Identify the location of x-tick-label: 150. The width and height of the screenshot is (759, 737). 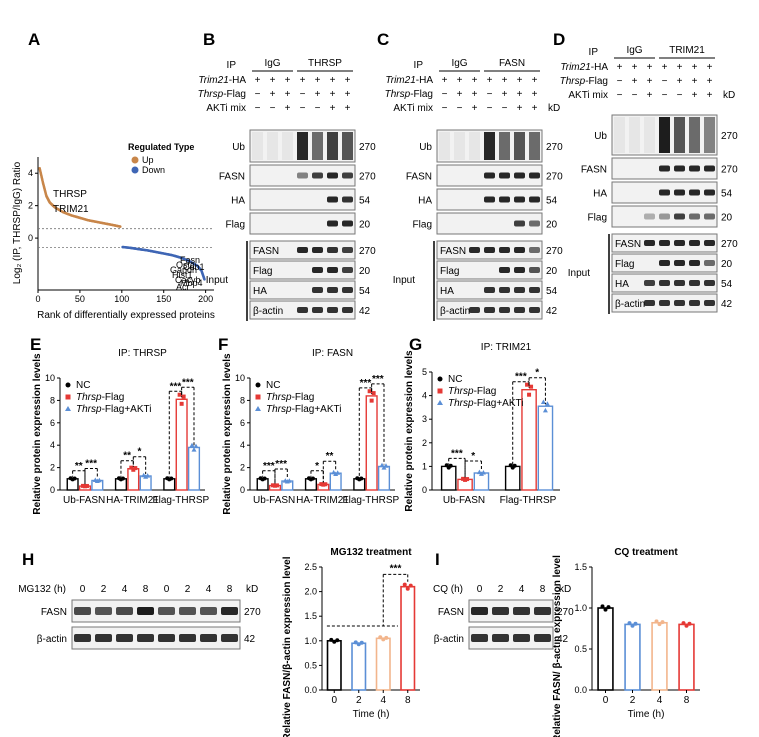
(163, 299).